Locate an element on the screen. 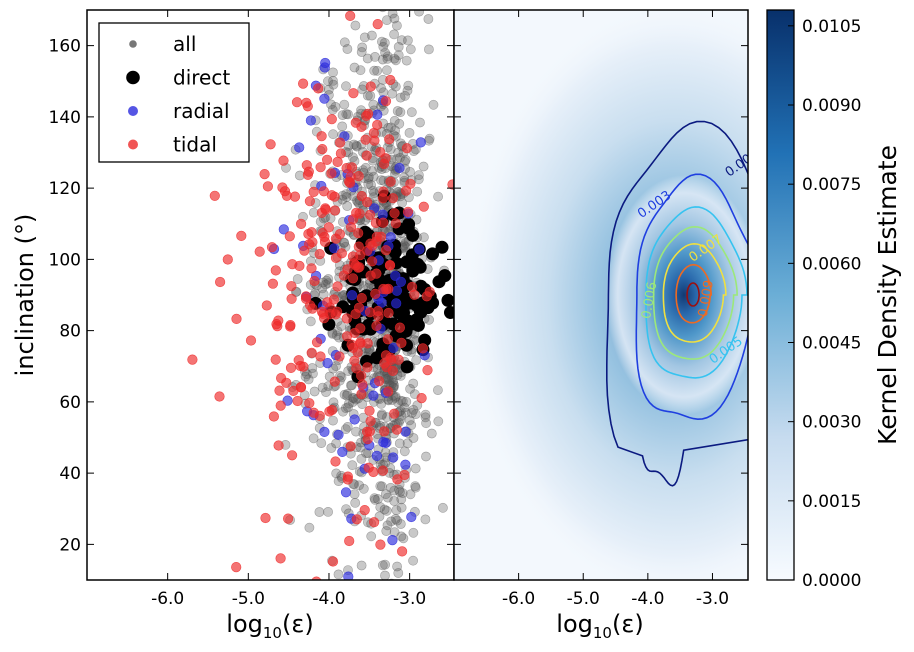 The width and height of the screenshot is (914, 652). x-tick-label: -6.0 is located at coordinates (167, 599).